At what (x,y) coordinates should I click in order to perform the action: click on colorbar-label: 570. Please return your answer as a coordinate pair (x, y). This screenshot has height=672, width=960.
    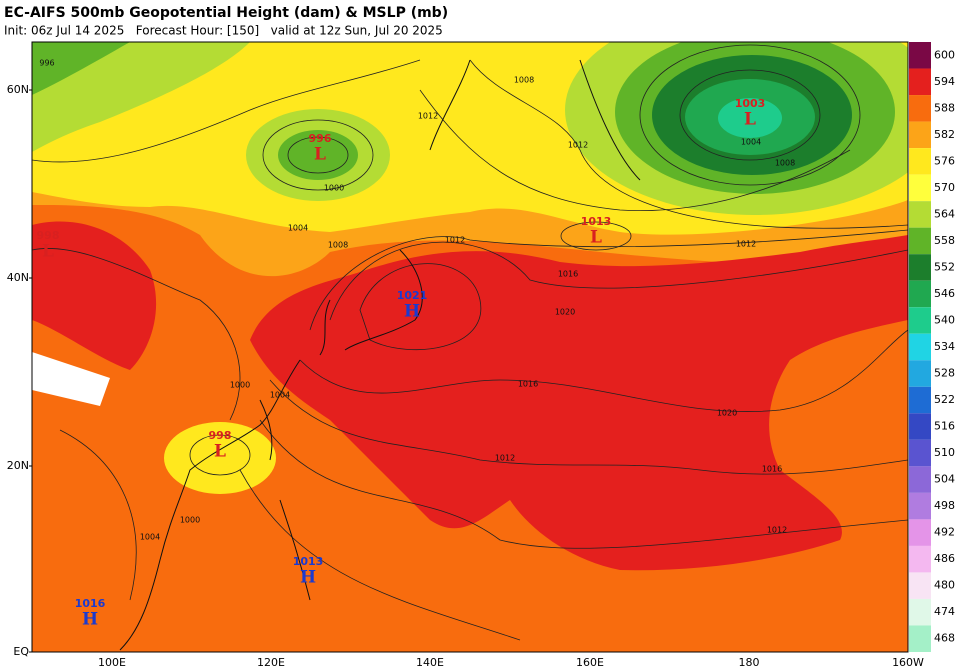
    Looking at the image, I should click on (944, 187).